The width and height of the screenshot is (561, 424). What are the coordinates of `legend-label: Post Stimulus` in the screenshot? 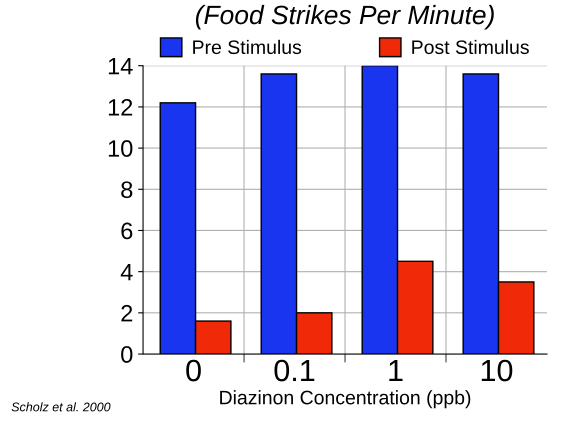 It's located at (470, 47).